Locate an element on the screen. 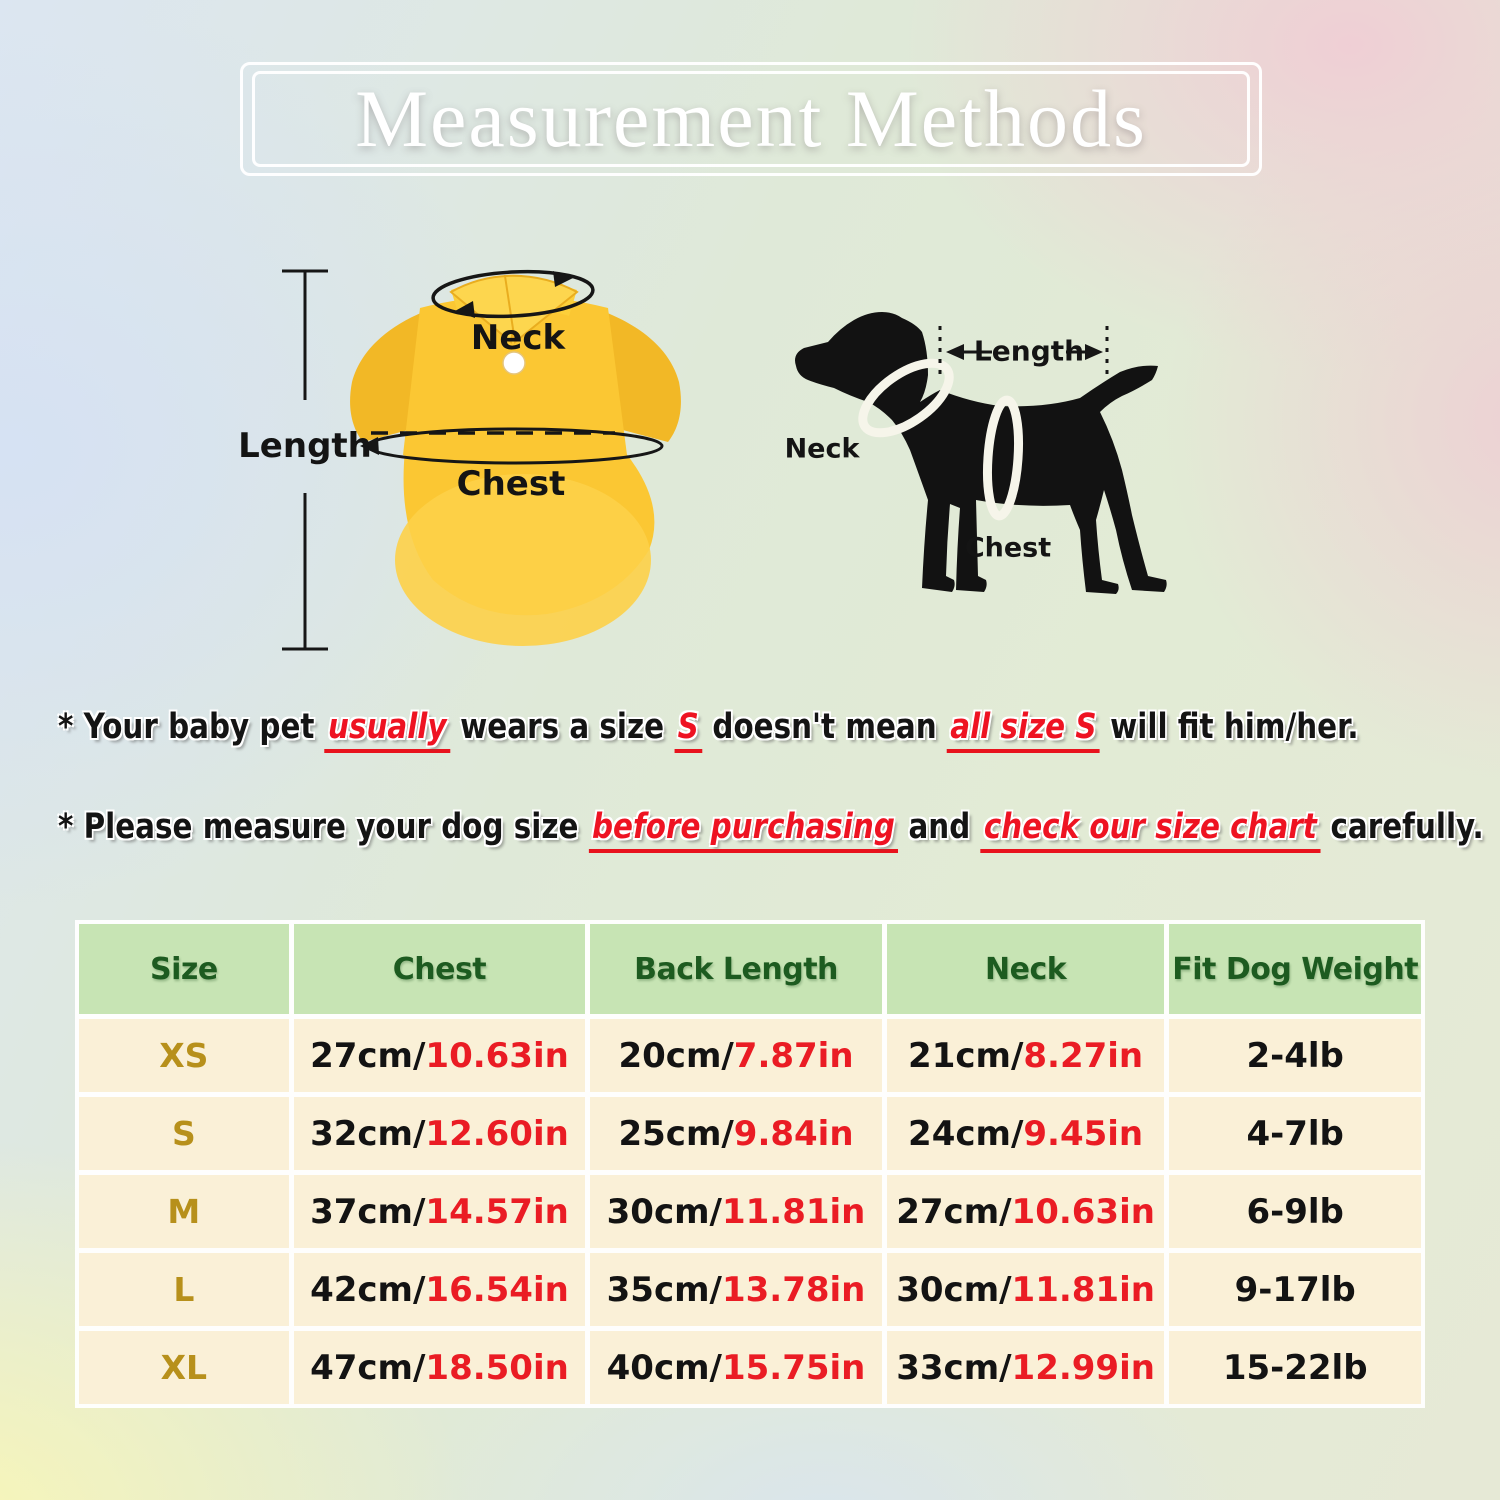 This screenshot has width=1500, height=1500. weight-value-xl: 15-22lb is located at coordinates (1295, 1367).